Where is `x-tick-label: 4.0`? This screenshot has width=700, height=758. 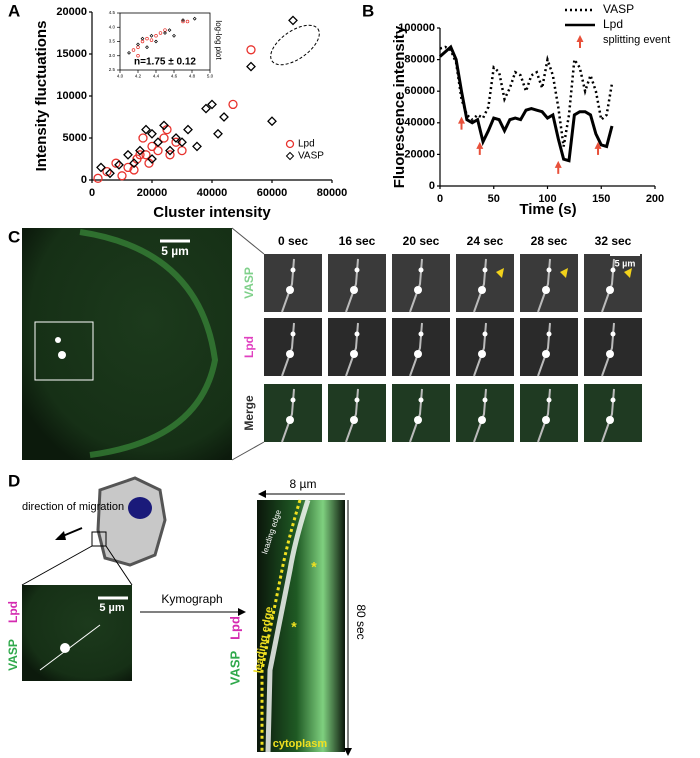 x-tick-label: 4.0 is located at coordinates (120, 76).